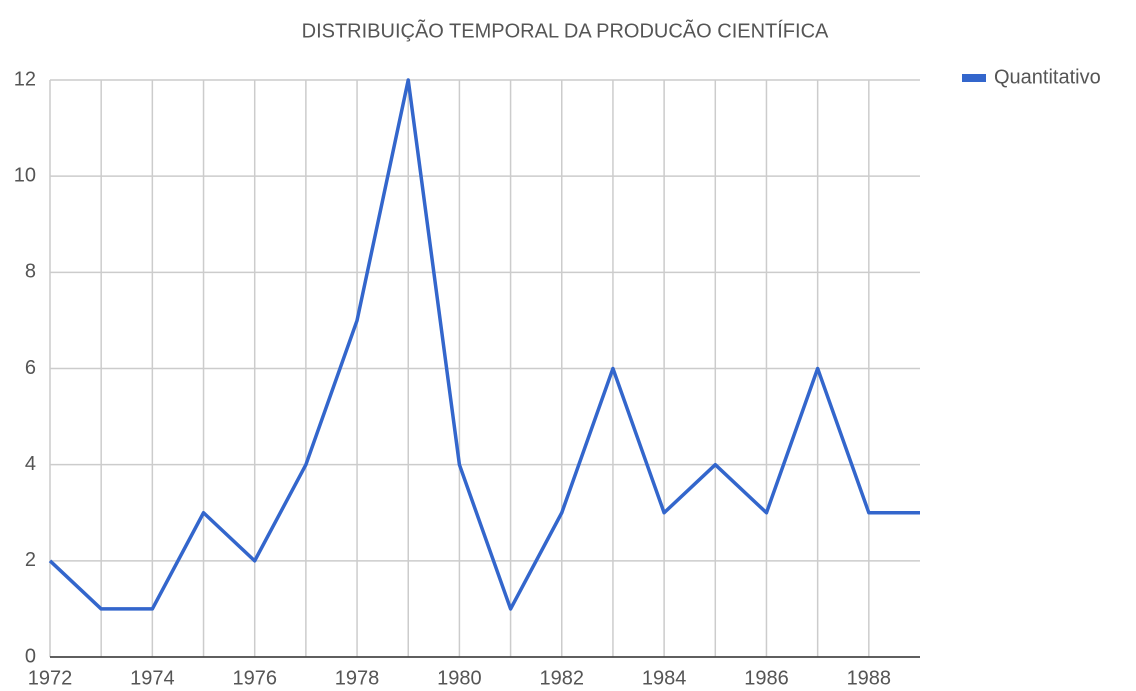 The image size is (1136, 691). I want to click on y-tick-label: 0, so click(30, 656).